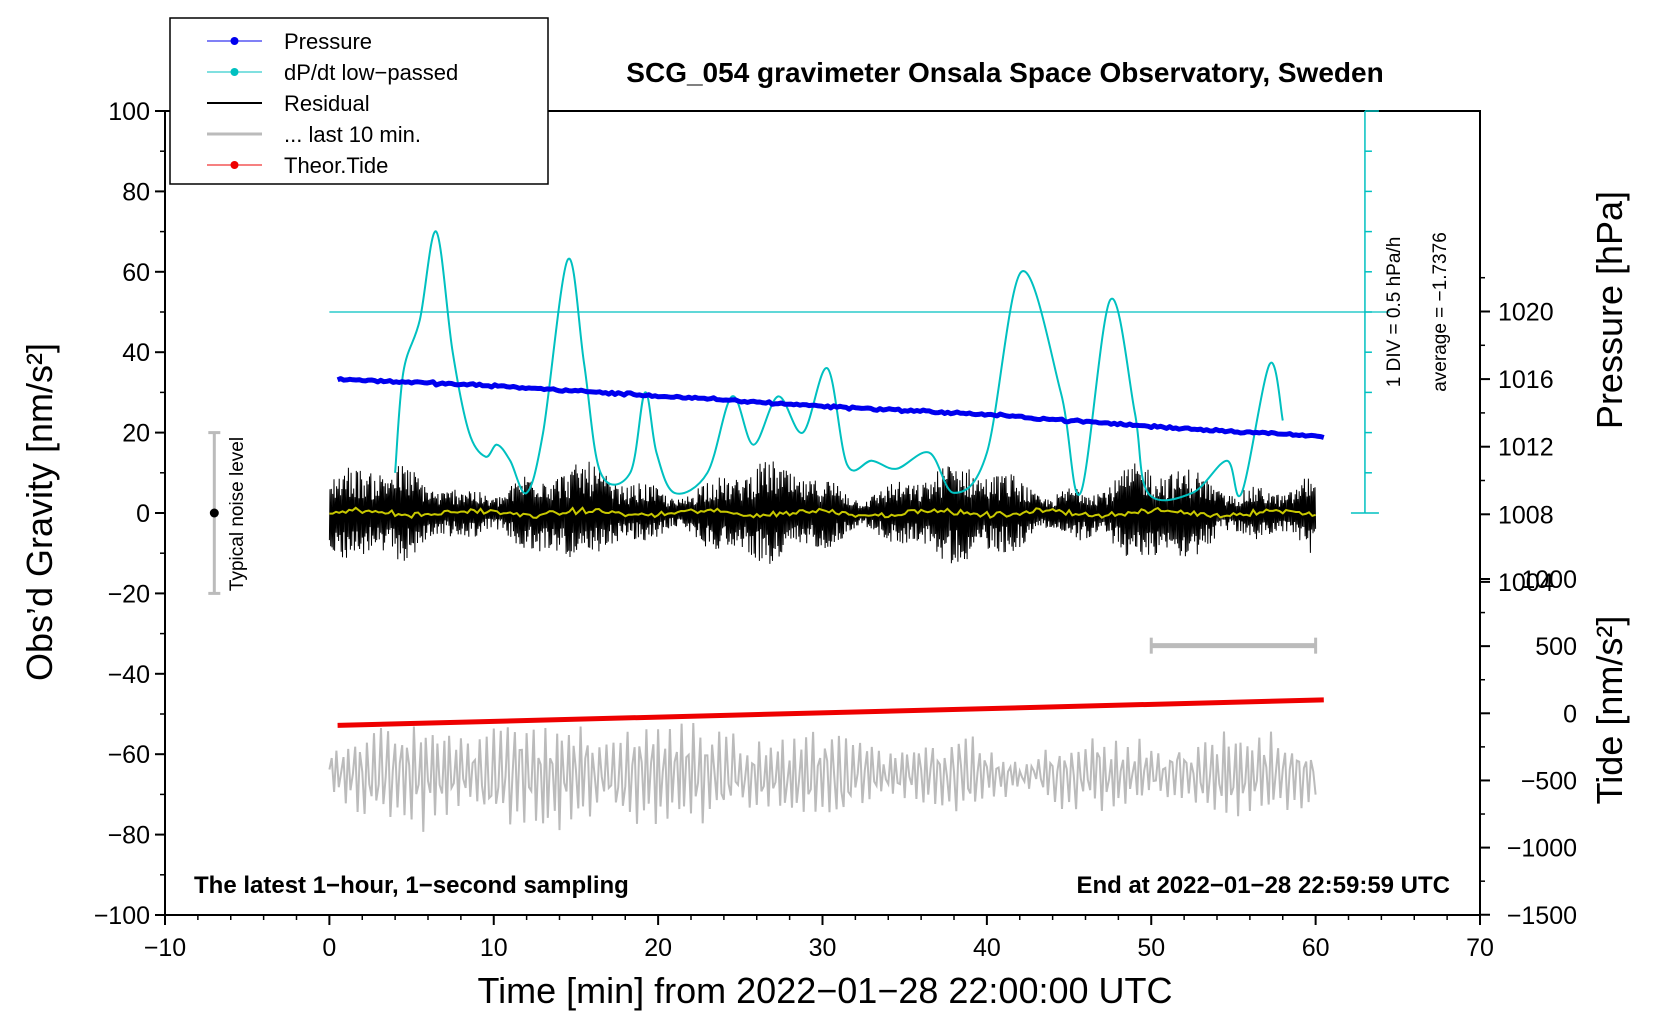 This screenshot has height=1020, width=1660. What do you see at coordinates (136, 434) in the screenshot?
I see `y-tick-label: 20` at bounding box center [136, 434].